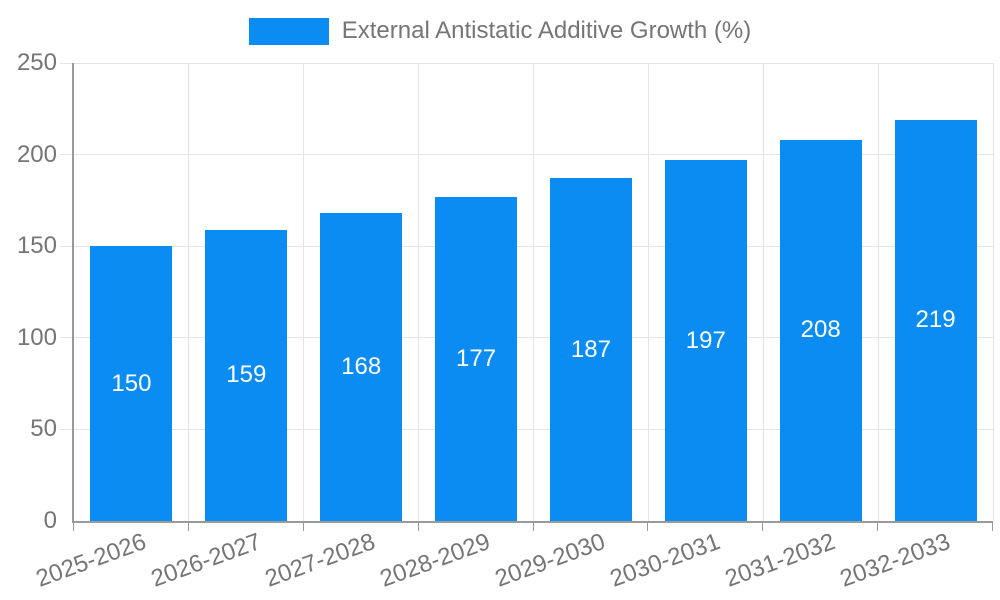 This screenshot has height=600, width=1000. What do you see at coordinates (435, 560) in the screenshot?
I see `x-axis-tick-label: 2028-2029` at bounding box center [435, 560].